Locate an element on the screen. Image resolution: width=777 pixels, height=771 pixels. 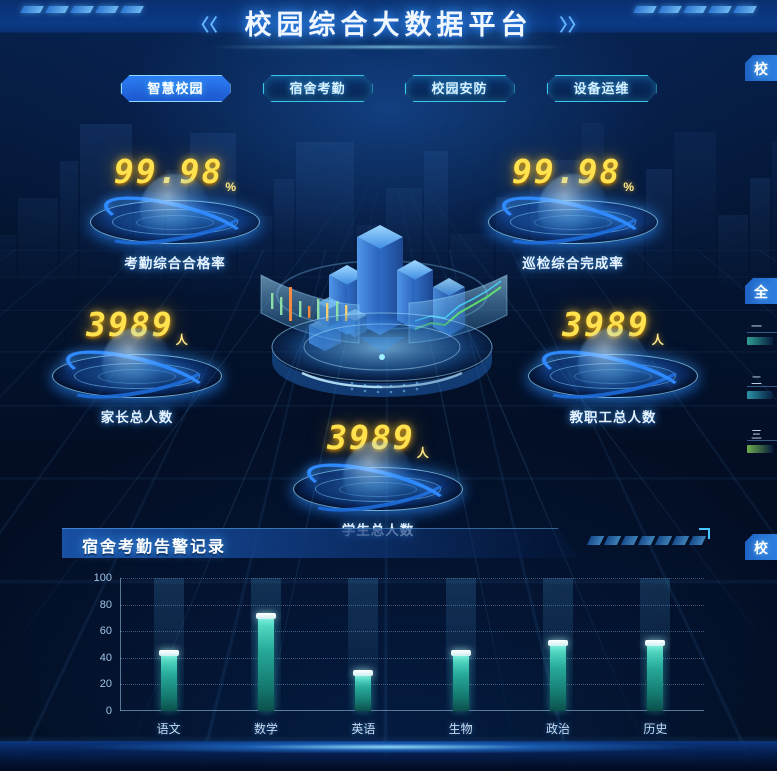
kpi-staff-total-label: 教职工总人数 is located at coordinates (613, 417).